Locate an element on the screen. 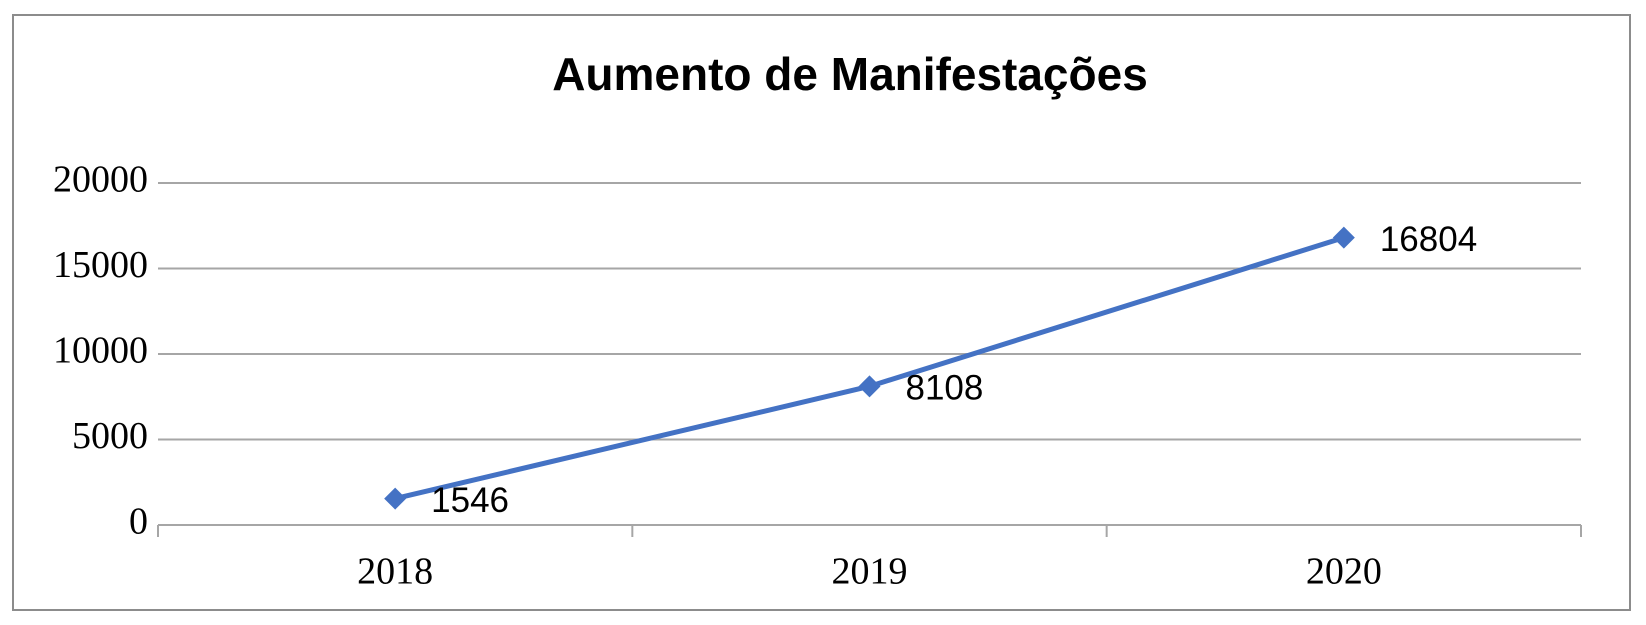 The width and height of the screenshot is (1646, 625). y-tick-label: 0 is located at coordinates (138, 522).